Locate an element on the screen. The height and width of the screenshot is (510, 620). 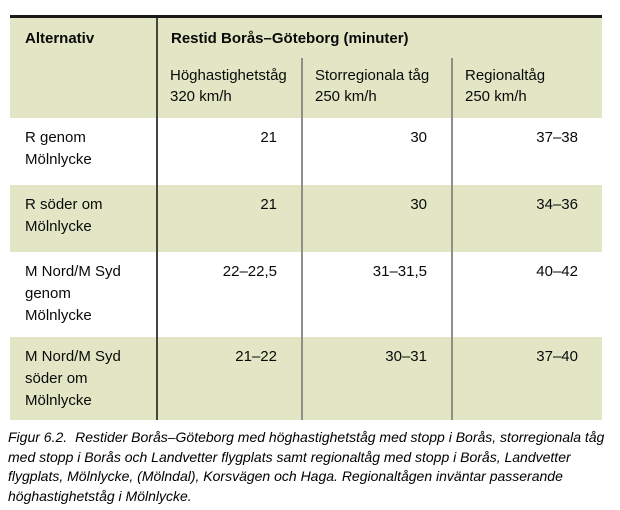
row-label-cell: M Nord/M Syd söder om Mölnlycke is located at coordinates (84, 378).